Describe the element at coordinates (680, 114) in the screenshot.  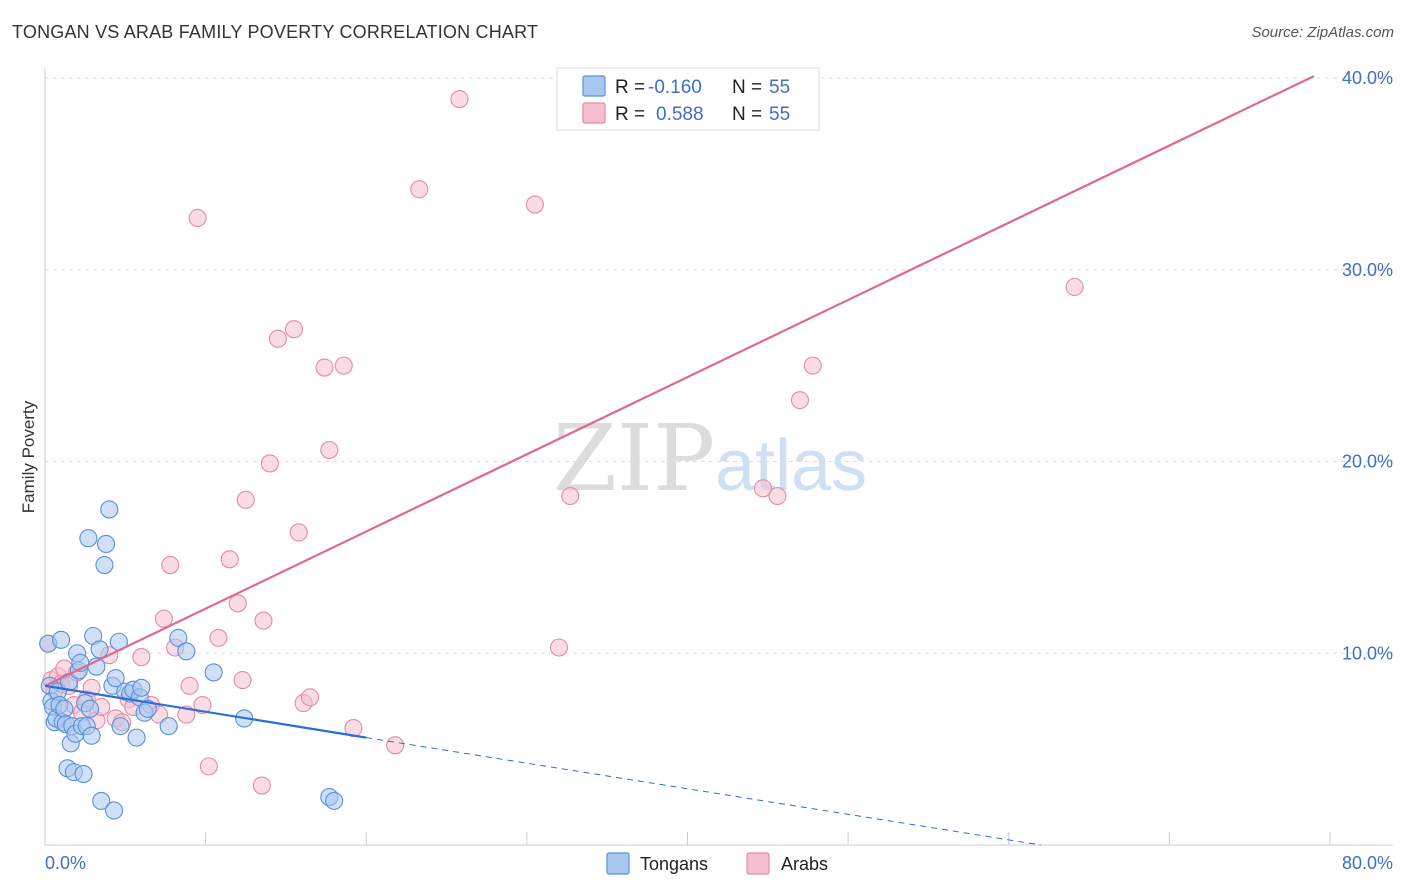
I see `legend-r-value-arabs: 0.588` at that location.